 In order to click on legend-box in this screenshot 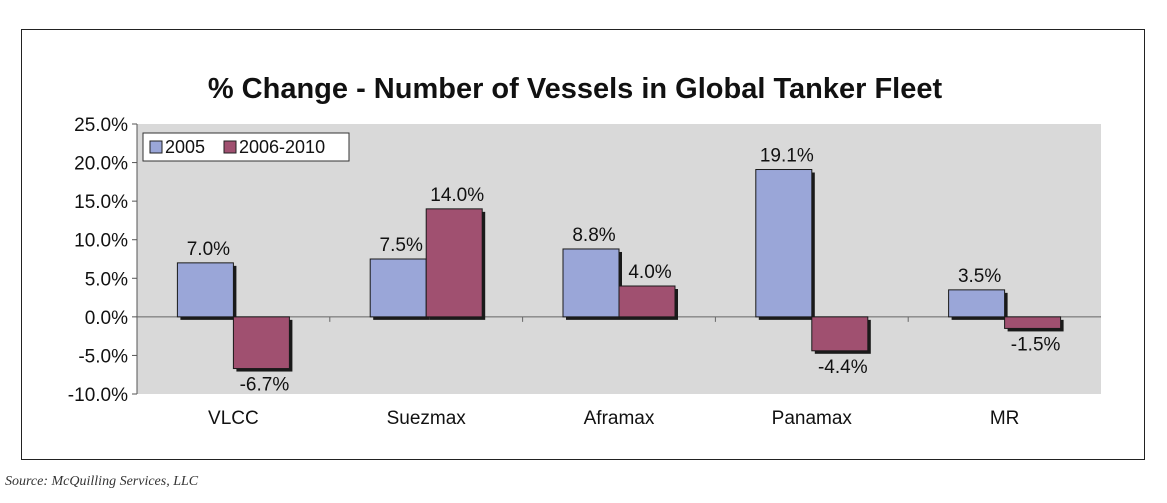, I will do `click(246, 147)`.